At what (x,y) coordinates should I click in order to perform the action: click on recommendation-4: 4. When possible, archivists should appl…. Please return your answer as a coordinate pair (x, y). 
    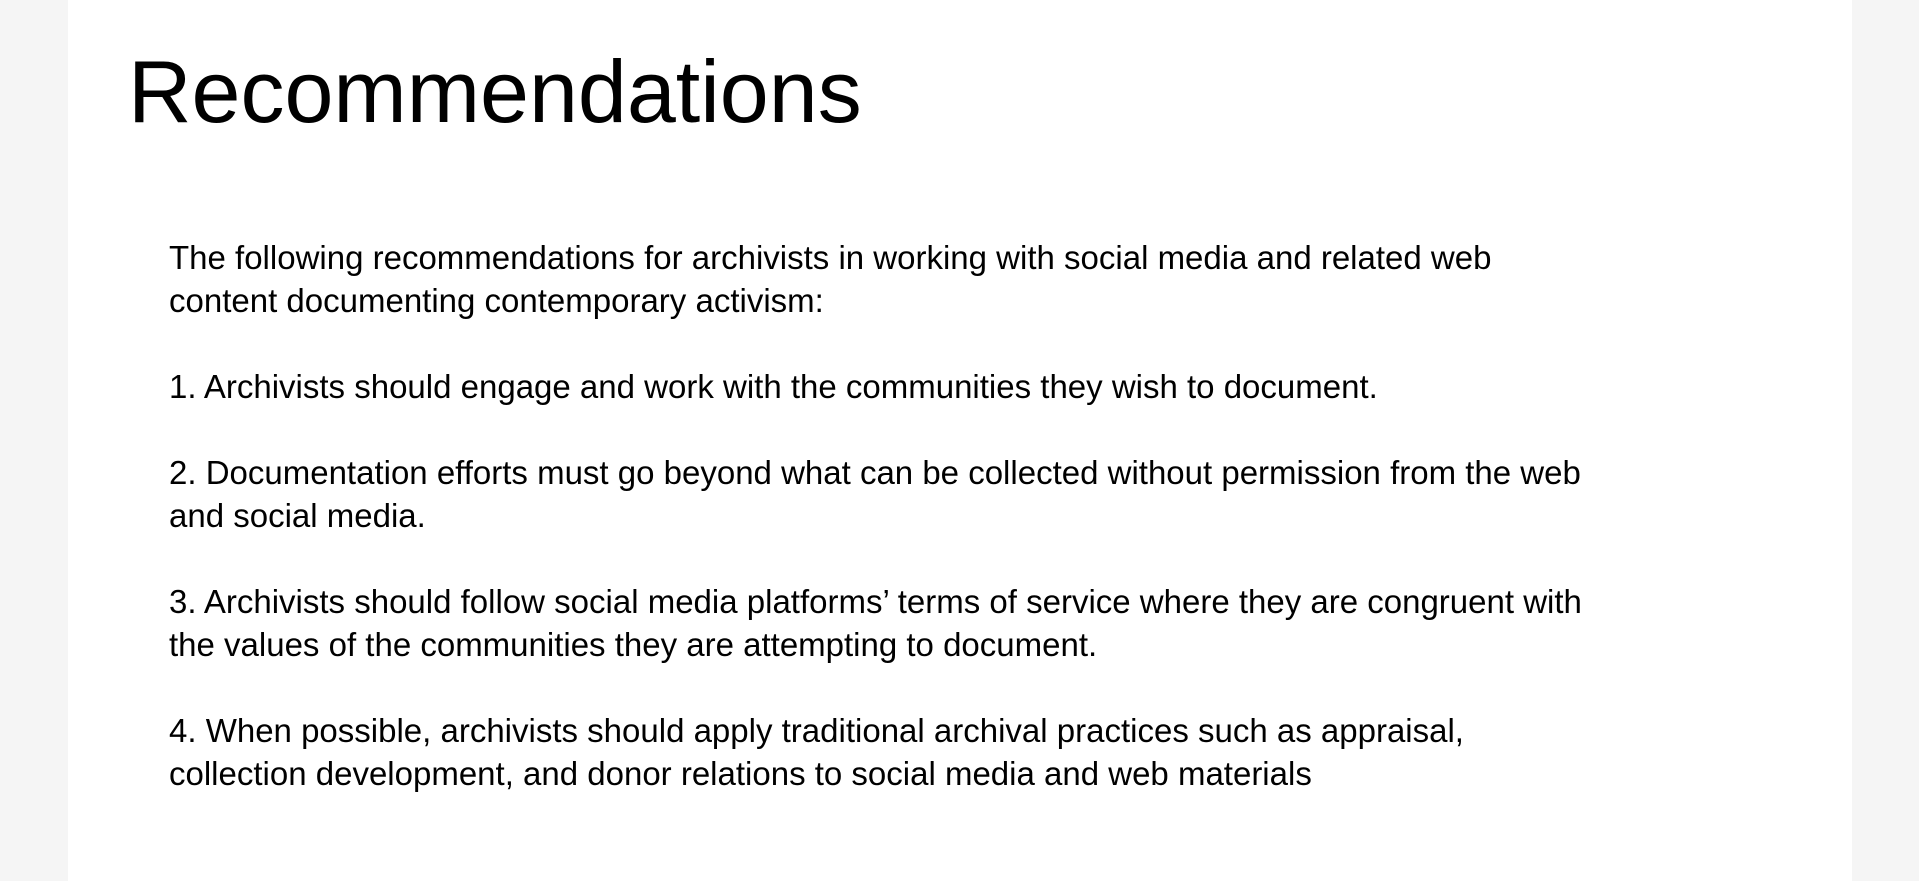
    Looking at the image, I should click on (816, 752).